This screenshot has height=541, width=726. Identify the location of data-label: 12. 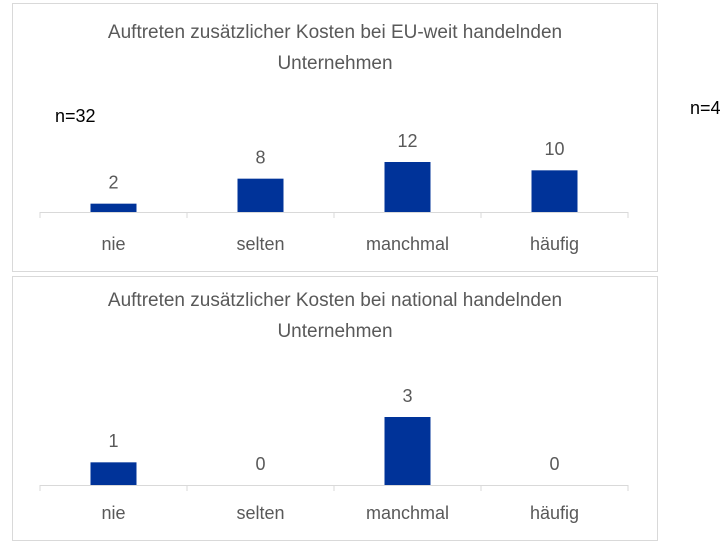
(407, 141).